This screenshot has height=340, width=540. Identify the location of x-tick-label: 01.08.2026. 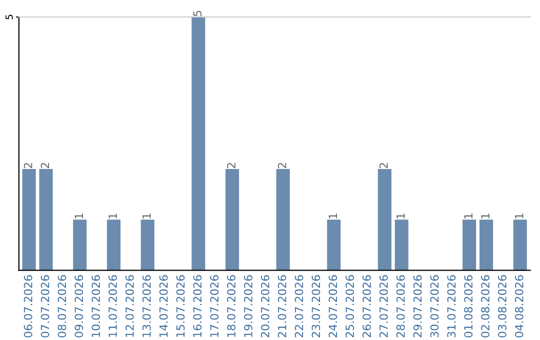
(468, 306).